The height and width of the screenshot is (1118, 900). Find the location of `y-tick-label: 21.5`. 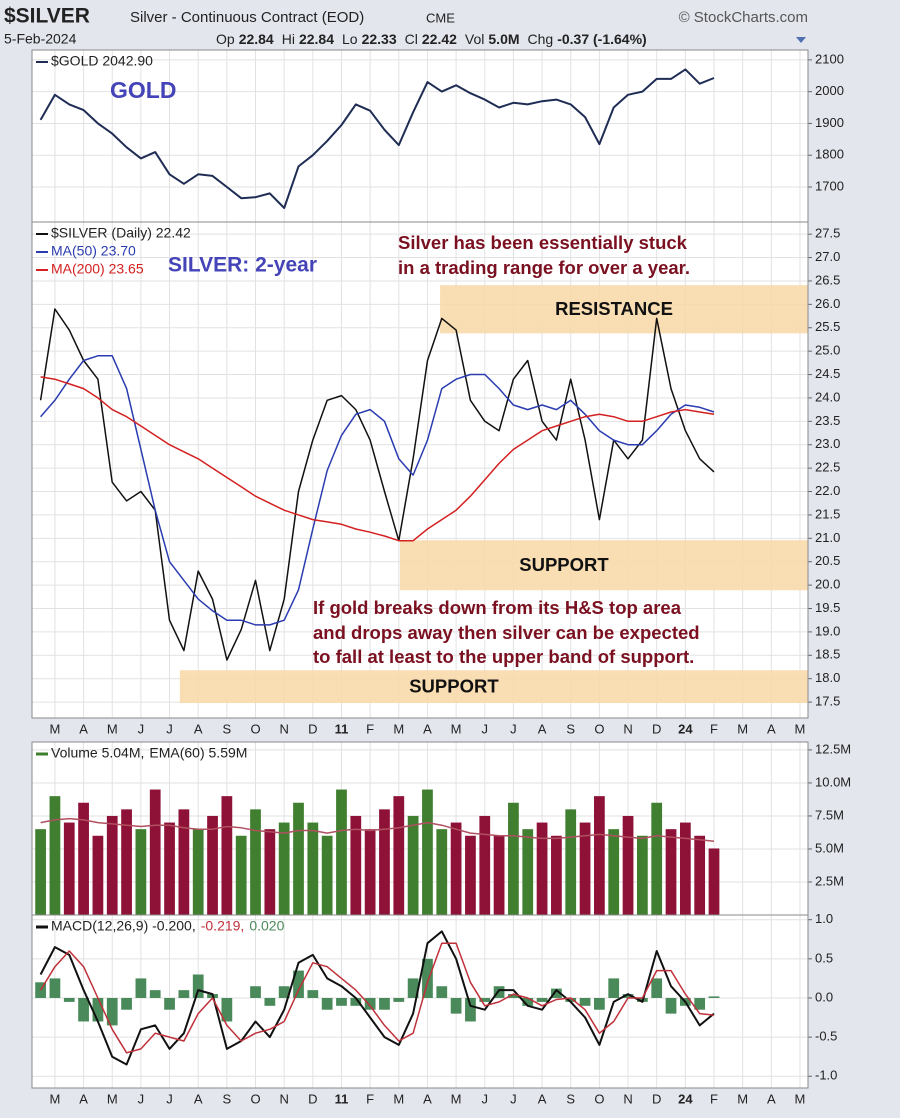

y-tick-label: 21.5 is located at coordinates (827, 513).